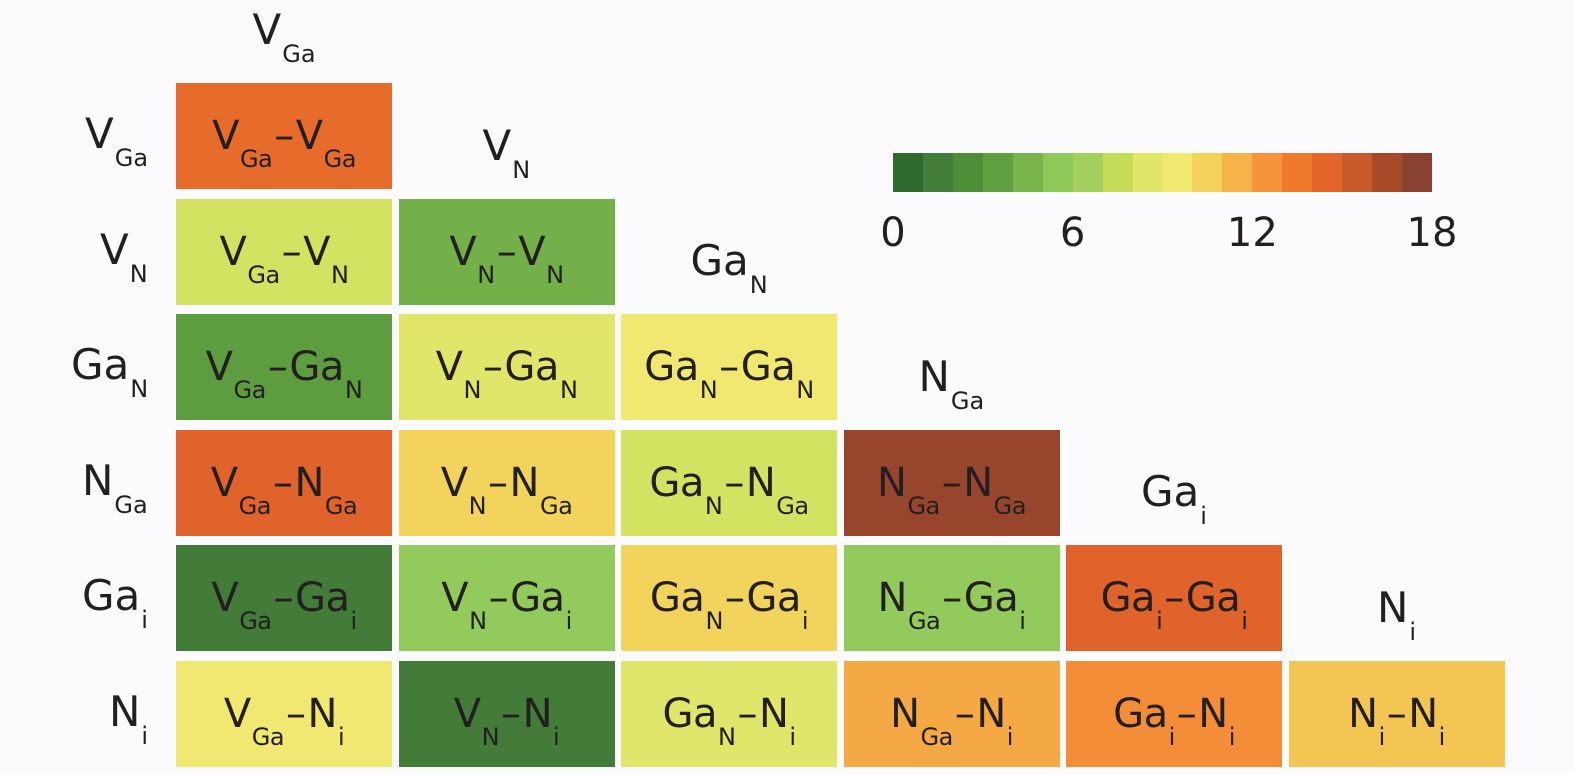 This screenshot has height=774, width=1575. Describe the element at coordinates (128, 718) in the screenshot. I see `row-label-Ni: Ni` at that location.